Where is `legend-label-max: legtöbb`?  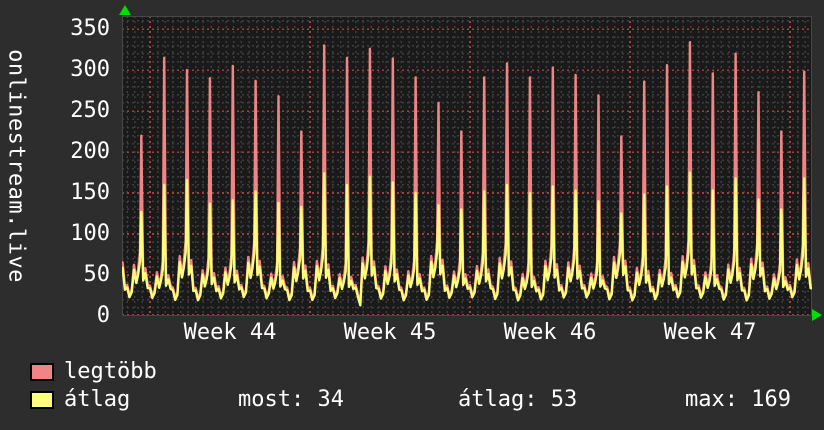
legend-label-max: legtöbb is located at coordinates (110, 371).